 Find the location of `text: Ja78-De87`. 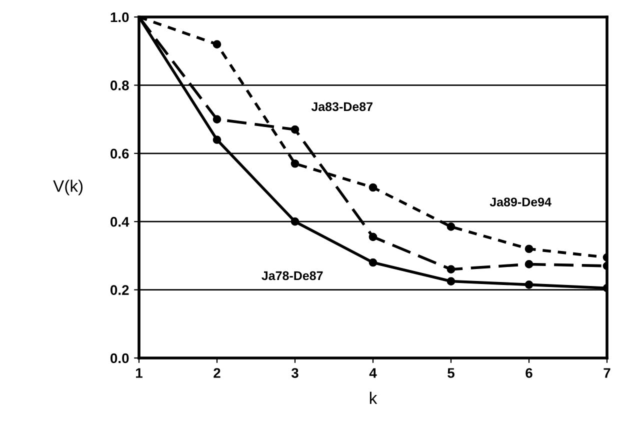

text: Ja78-De87 is located at coordinates (292, 275).